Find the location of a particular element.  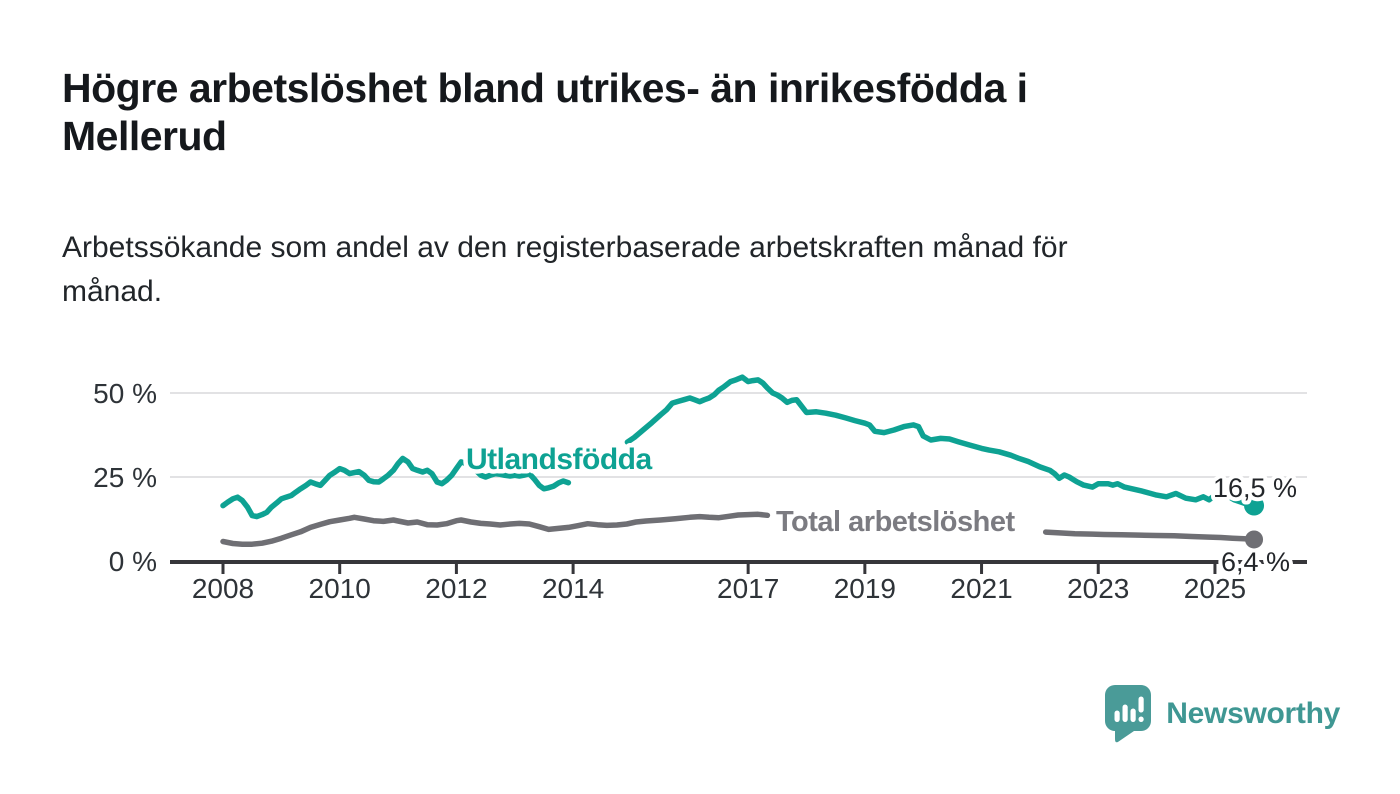

newsworthy-wordmark: Newsworthy is located at coordinates (1253, 713).